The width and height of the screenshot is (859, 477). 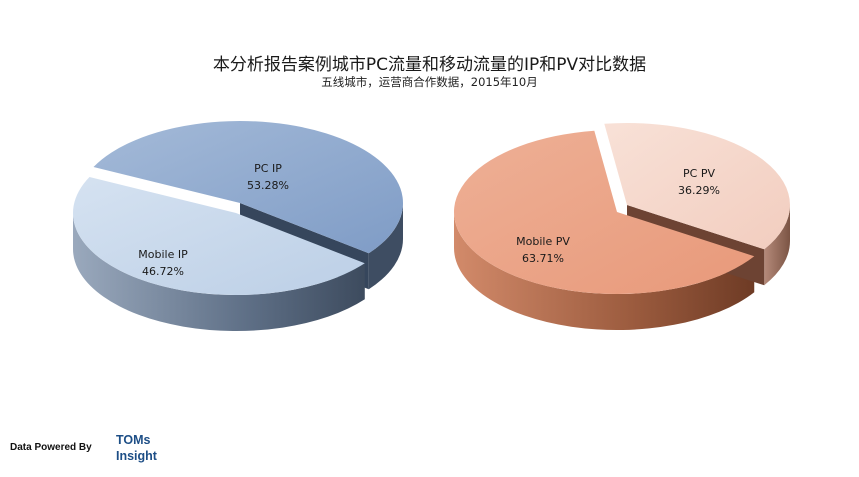 What do you see at coordinates (136, 456) in the screenshot?
I see `brand-line-2: Insight` at bounding box center [136, 456].